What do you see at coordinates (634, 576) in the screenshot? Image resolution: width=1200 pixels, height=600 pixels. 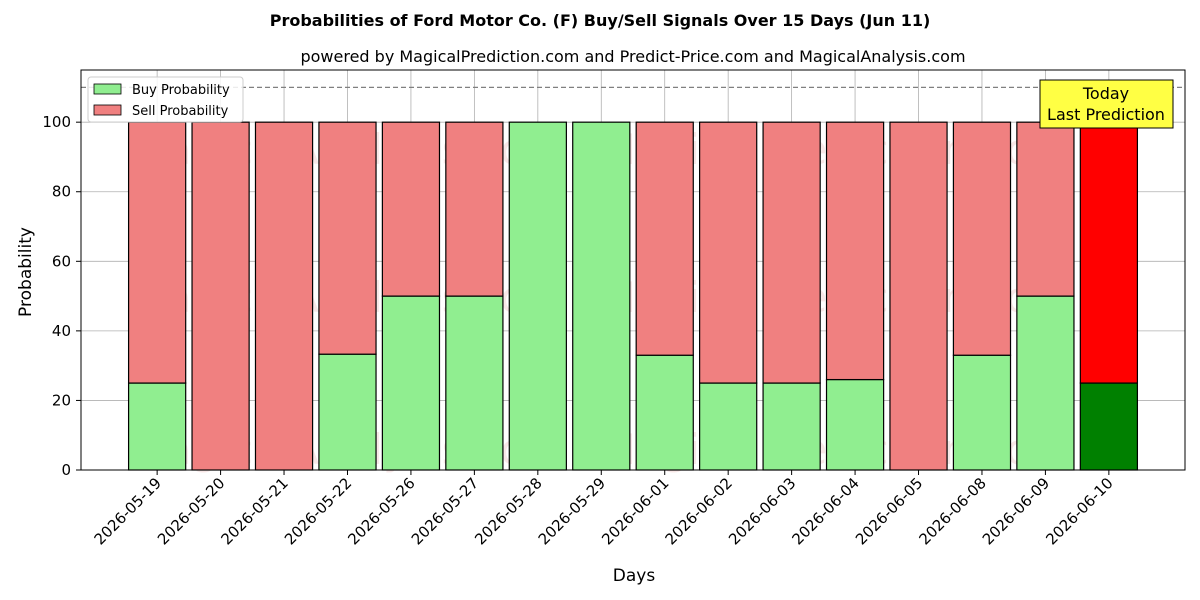 I see `x-axis-label: Days` at bounding box center [634, 576].